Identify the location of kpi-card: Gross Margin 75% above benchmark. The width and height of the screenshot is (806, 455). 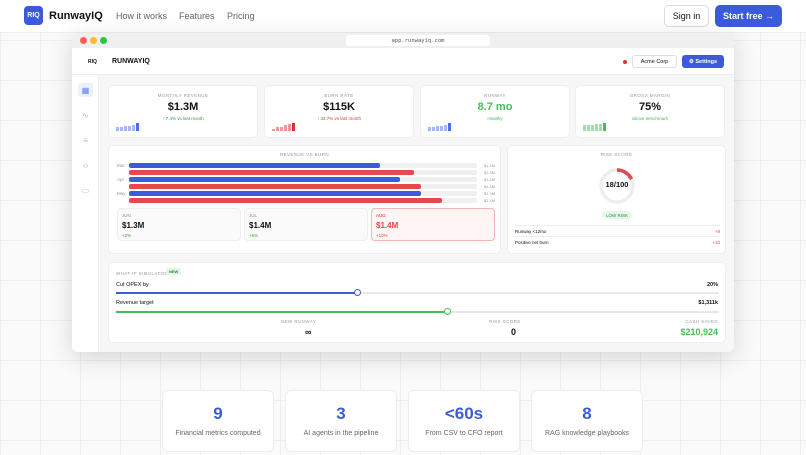
(650, 111).